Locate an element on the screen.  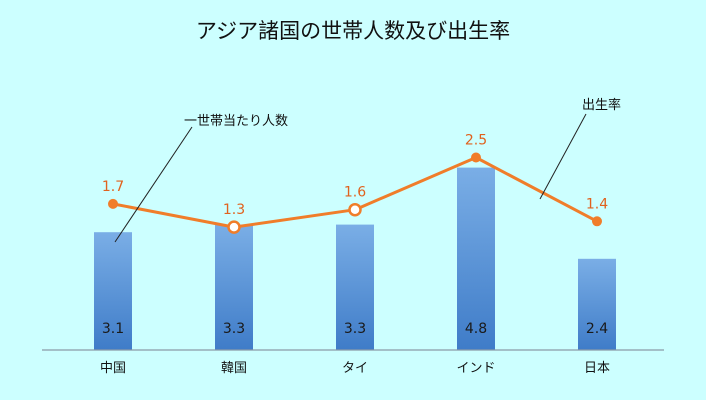
callout-line-line is located at coordinates (563, 156).